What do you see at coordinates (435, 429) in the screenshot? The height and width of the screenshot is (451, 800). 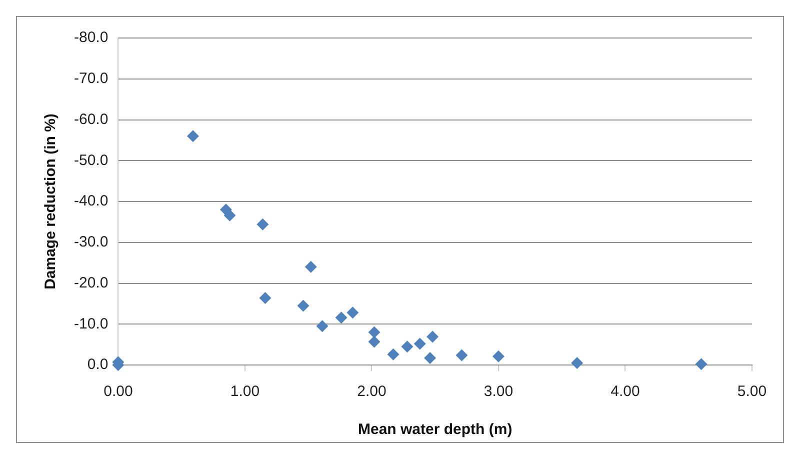 I see `x-axis-title: Mean water depth (m)` at bounding box center [435, 429].